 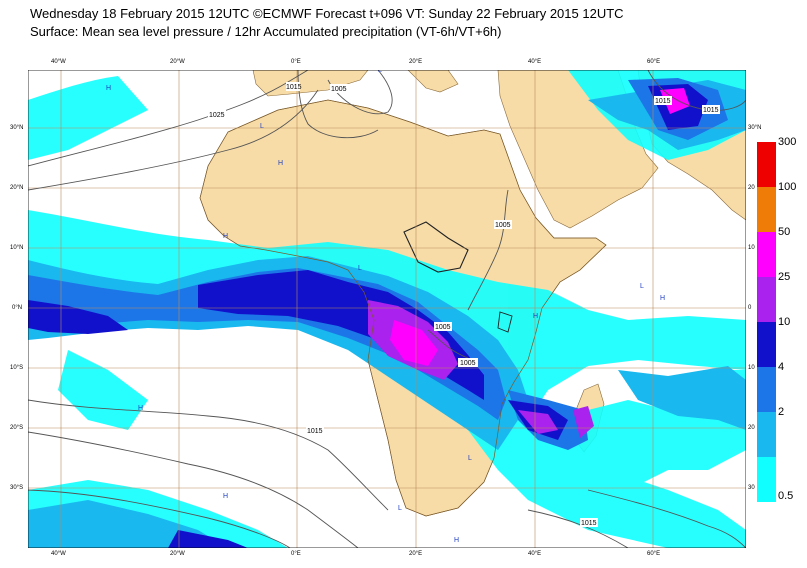 I want to click on lat-label-left: 30°S, so click(x=17, y=488).